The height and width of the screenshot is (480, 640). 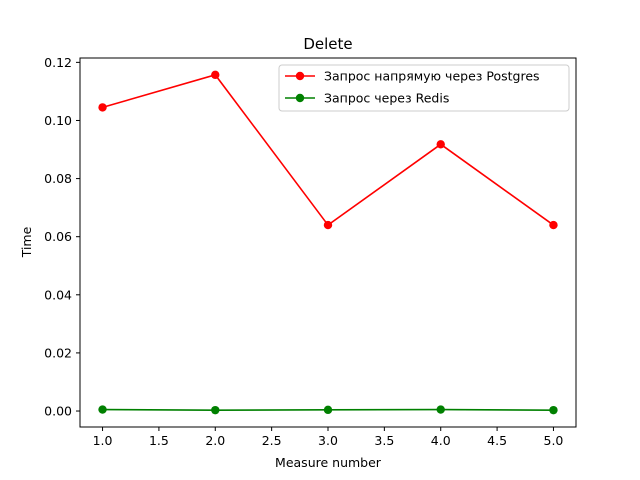 I want to click on x-tick-label: 1.0, so click(x=103, y=440).